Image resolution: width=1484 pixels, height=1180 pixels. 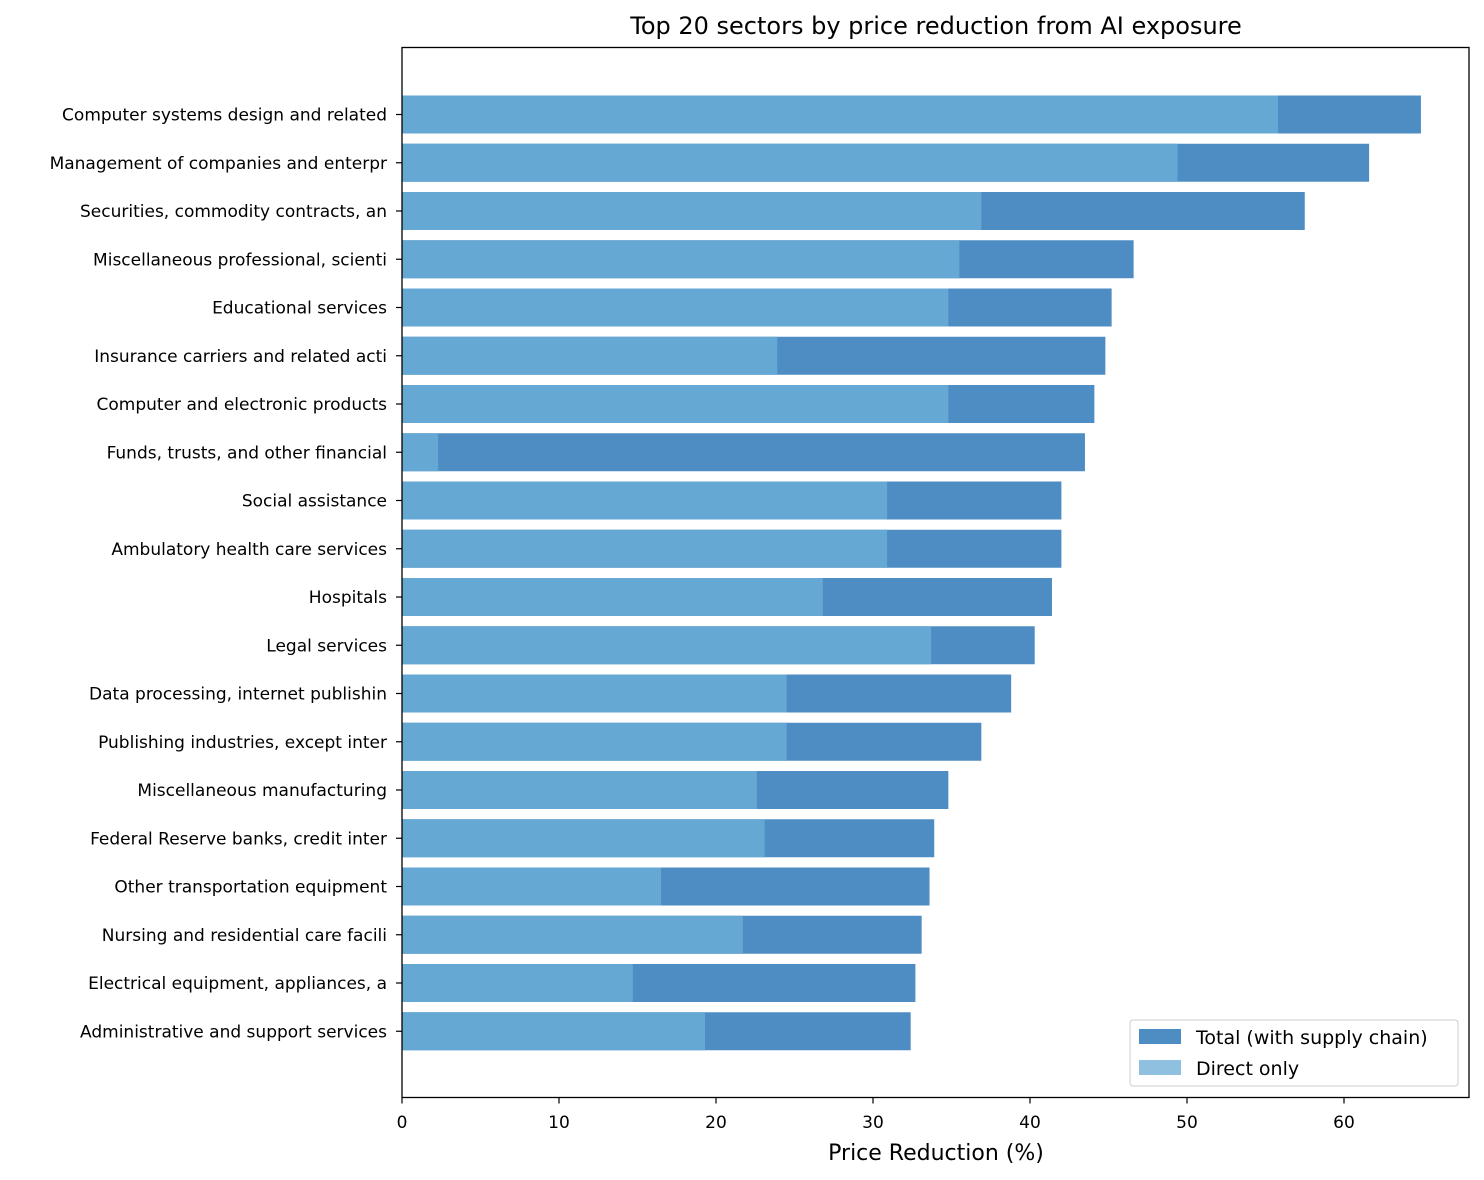 I want to click on category-label-5: Insurance carriers and related acti, so click(x=240, y=357).